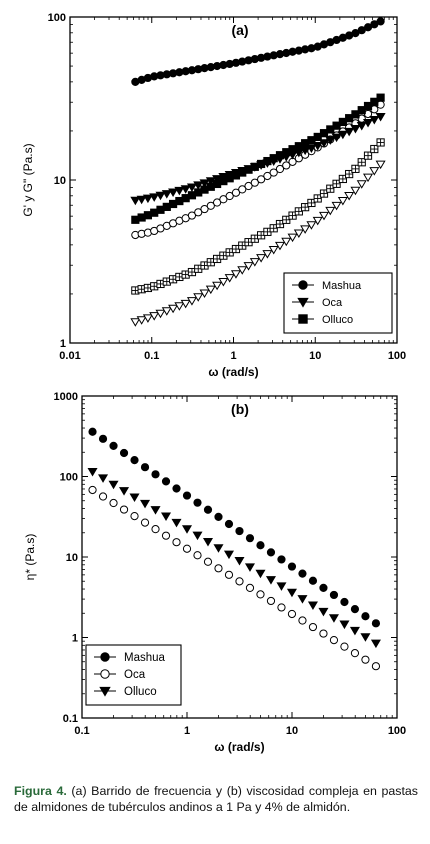 Image resolution: width=430 pixels, height=844 pixels. Describe the element at coordinates (397, 731) in the screenshot. I see `x-tick-label: 100` at that location.